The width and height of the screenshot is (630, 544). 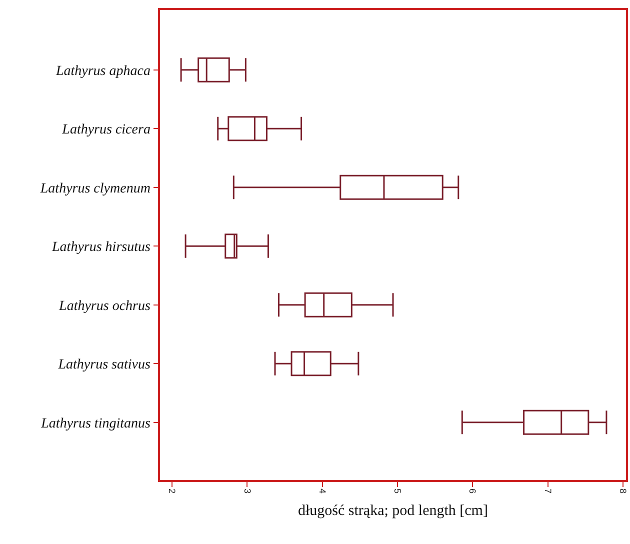 What do you see at coordinates (623, 491) in the screenshot?
I see `x-tick-label: 8` at bounding box center [623, 491].